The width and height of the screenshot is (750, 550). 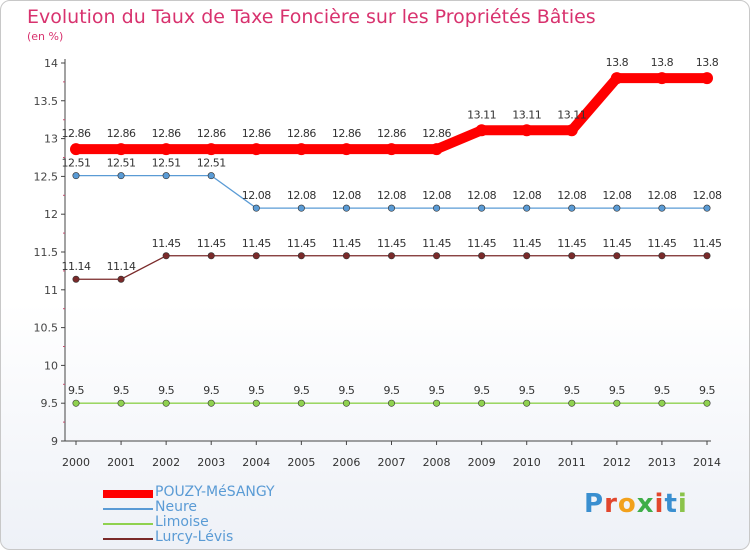 What do you see at coordinates (121, 266) in the screenshot?
I see `data-label: 11.14` at bounding box center [121, 266].